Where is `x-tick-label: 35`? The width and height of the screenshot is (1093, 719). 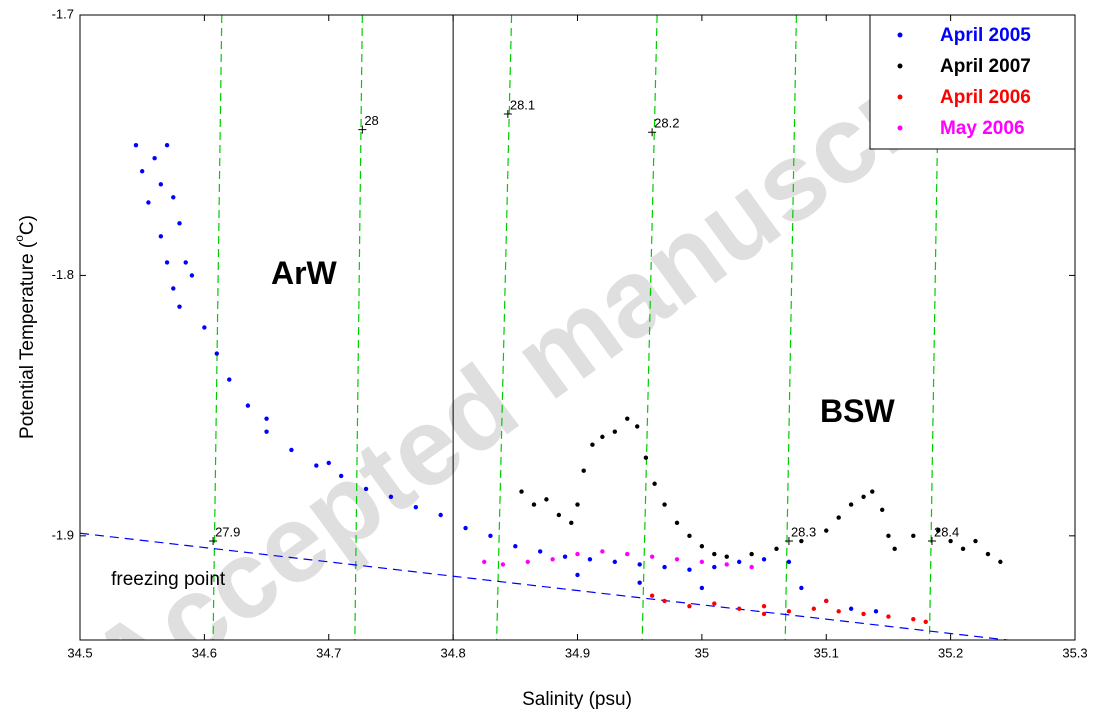
x-tick-label: 35 is located at coordinates (702, 652).